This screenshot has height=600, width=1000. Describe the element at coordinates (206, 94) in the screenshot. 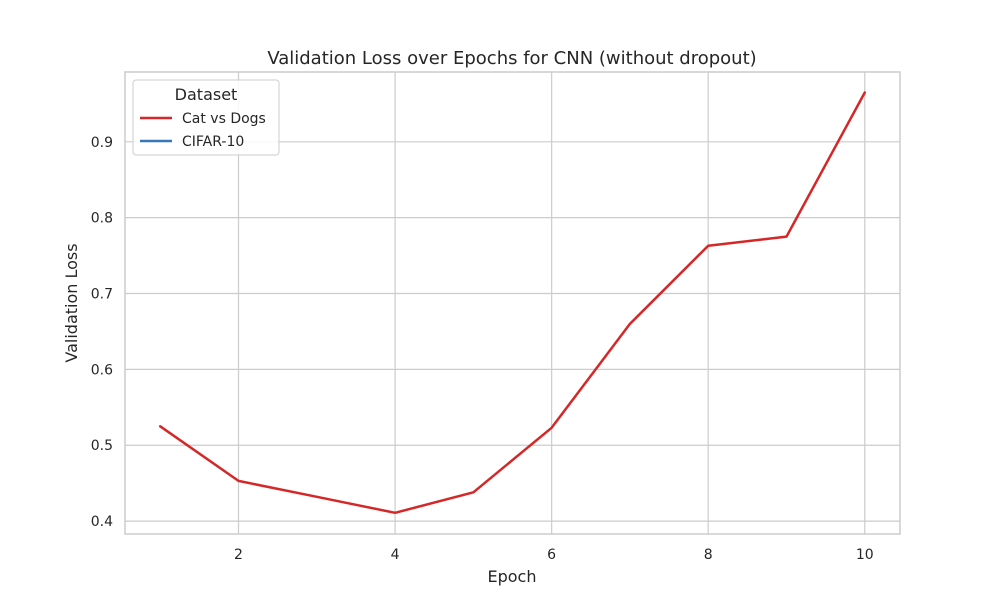

I see `legend-title: Dataset` at that location.